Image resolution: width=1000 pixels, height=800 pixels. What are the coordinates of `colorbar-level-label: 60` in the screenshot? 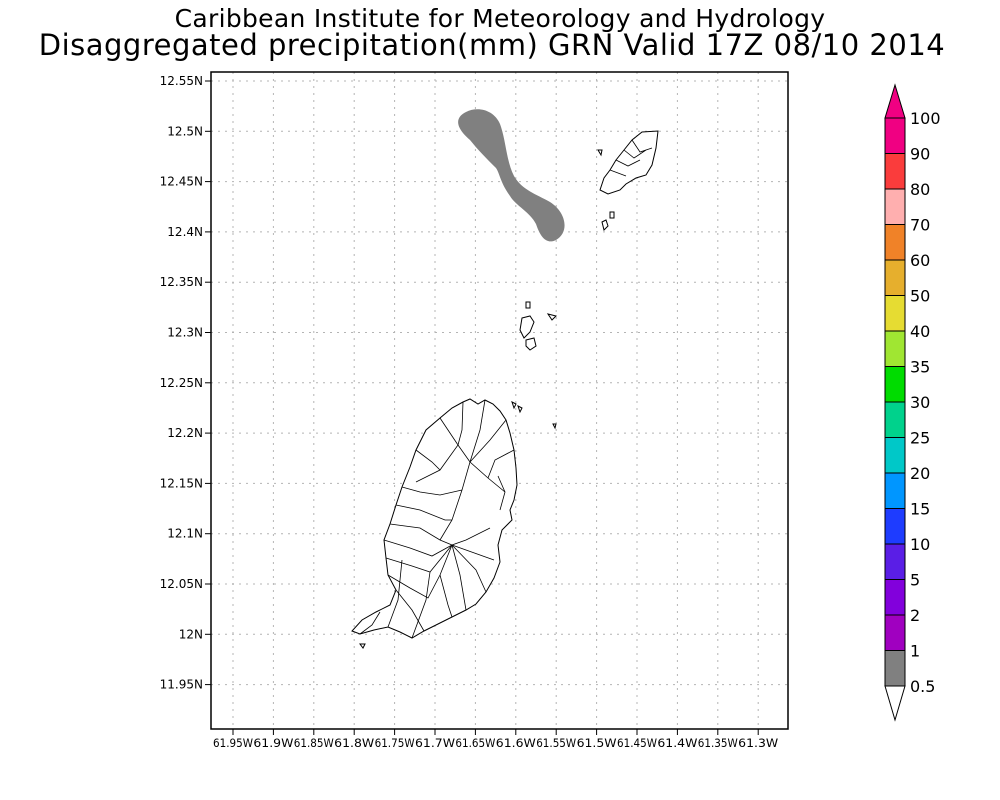 It's located at (920, 260).